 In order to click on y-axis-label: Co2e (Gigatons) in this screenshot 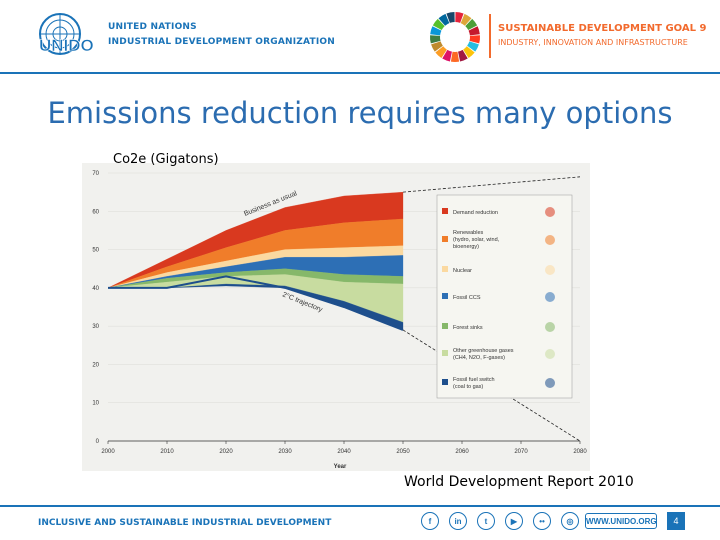, I will do `click(166, 159)`.